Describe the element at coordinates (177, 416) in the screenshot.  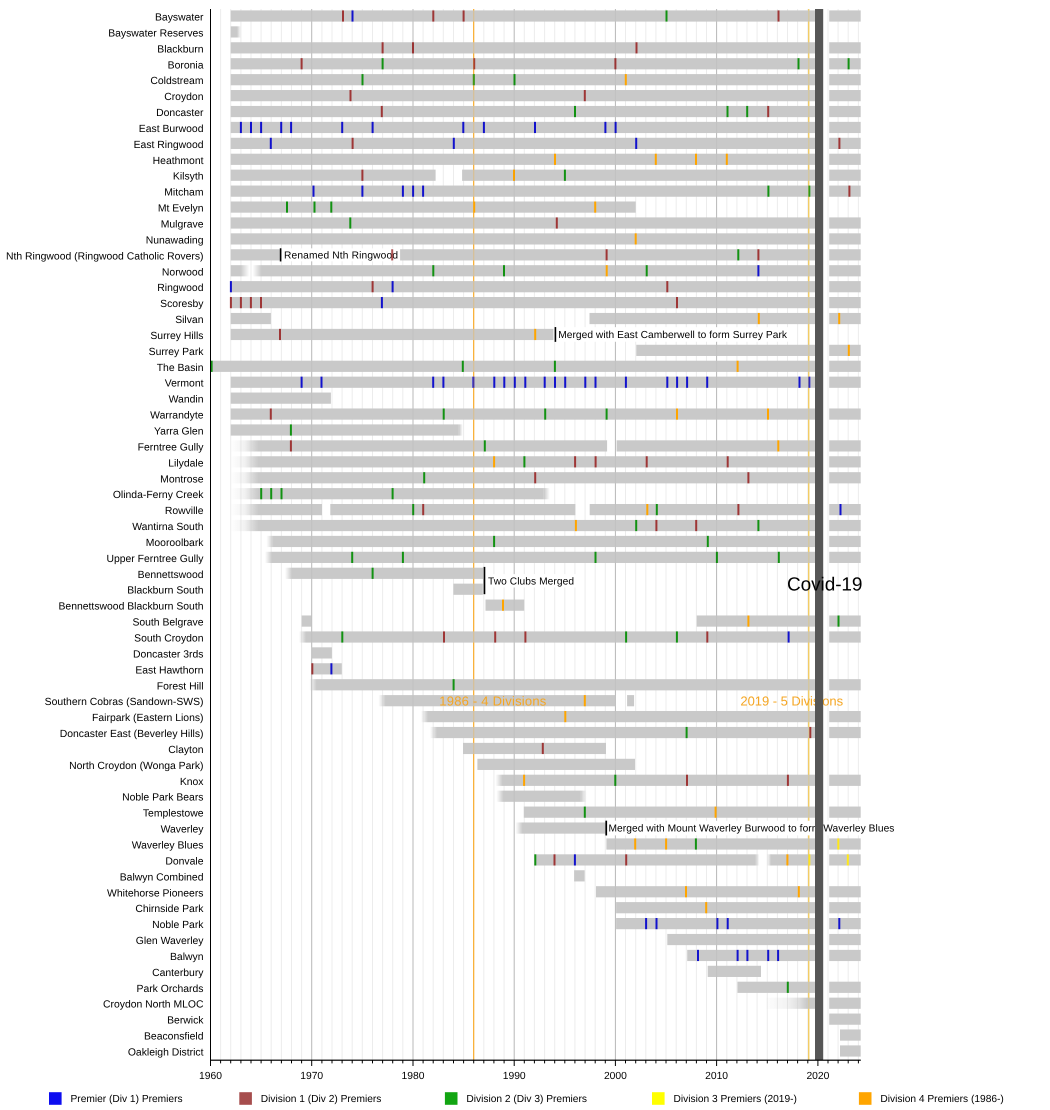
I see `svg-text: Warrandyte` at that location.